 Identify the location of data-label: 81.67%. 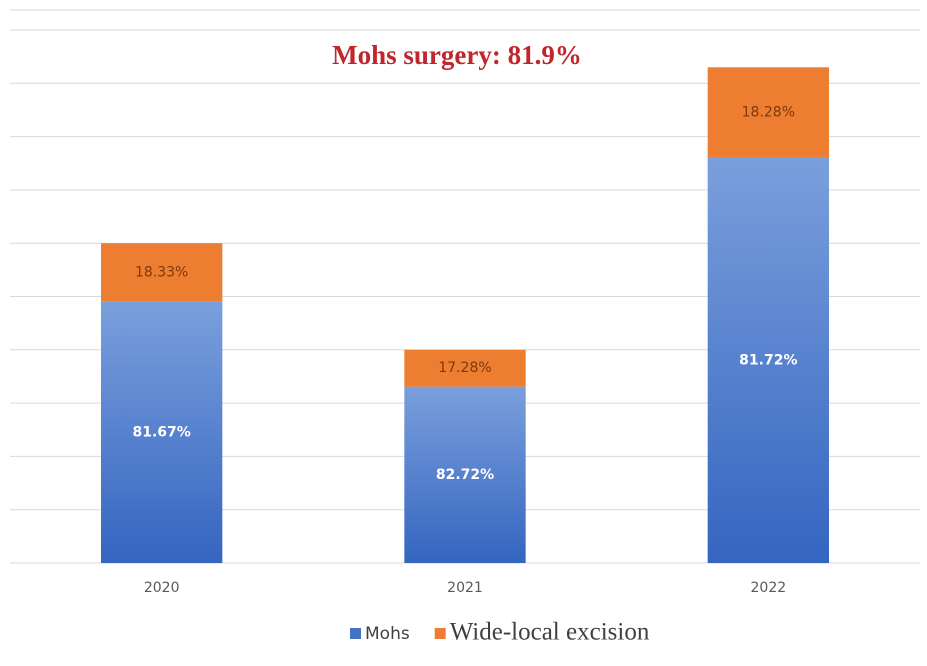
(162, 432).